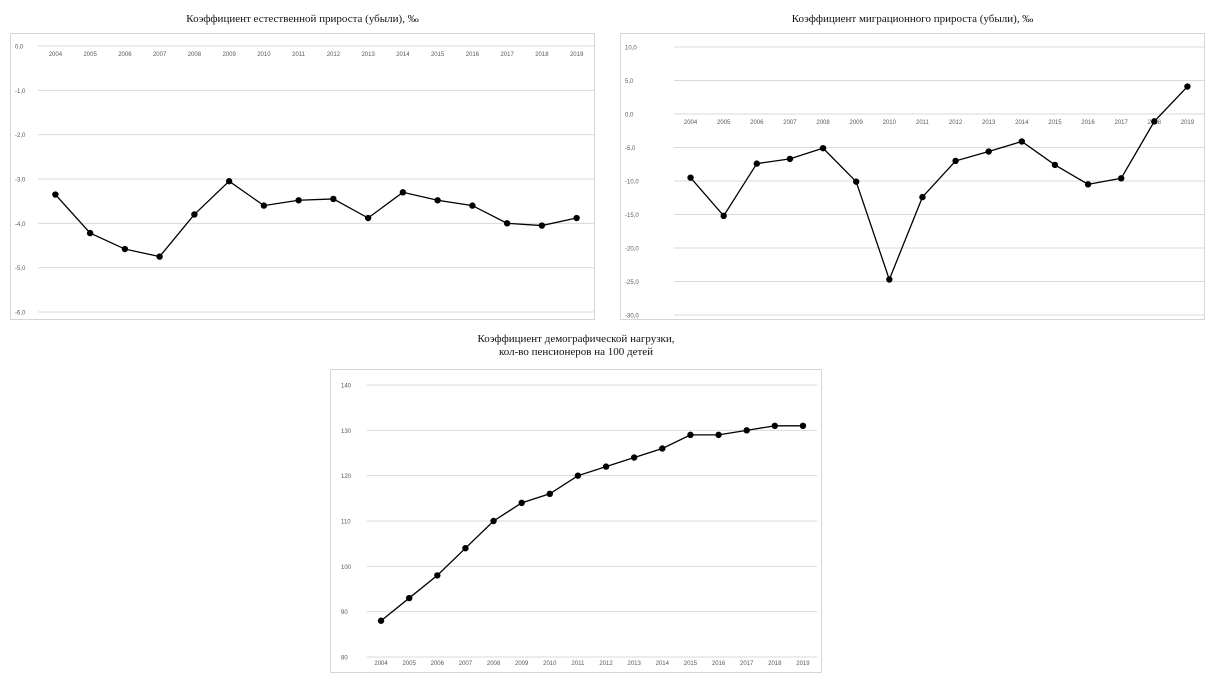  I want to click on chart3-ytick-label: 90, so click(344, 613).